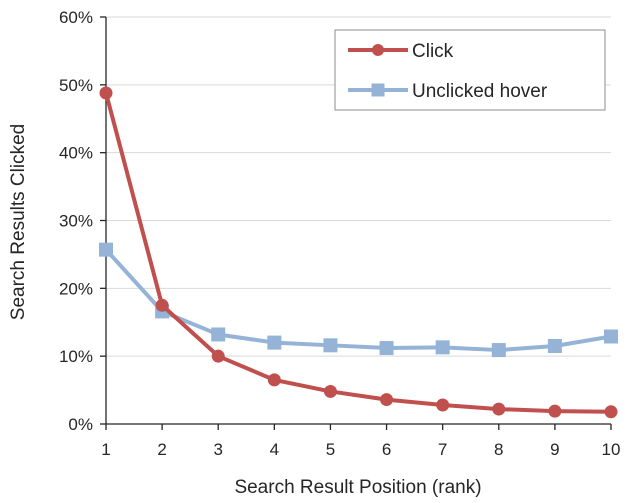 The height and width of the screenshot is (503, 627). Describe the element at coordinates (76, 153) in the screenshot. I see `y-tick-label: 40%` at that location.